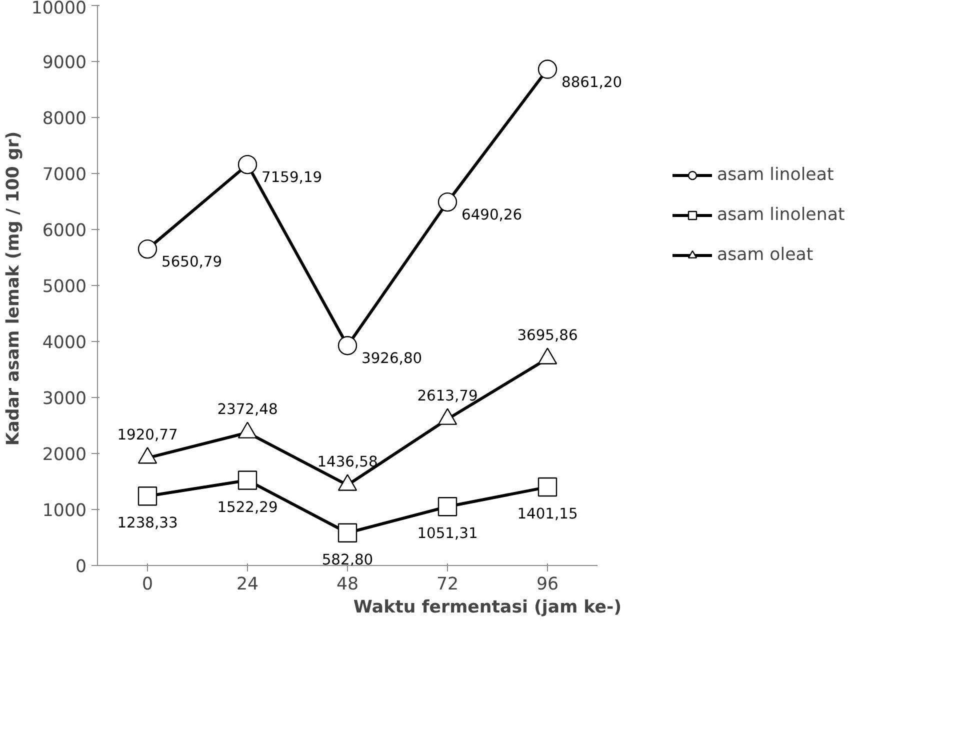  What do you see at coordinates (148, 584) in the screenshot?
I see `x-tick-label: 0` at bounding box center [148, 584].